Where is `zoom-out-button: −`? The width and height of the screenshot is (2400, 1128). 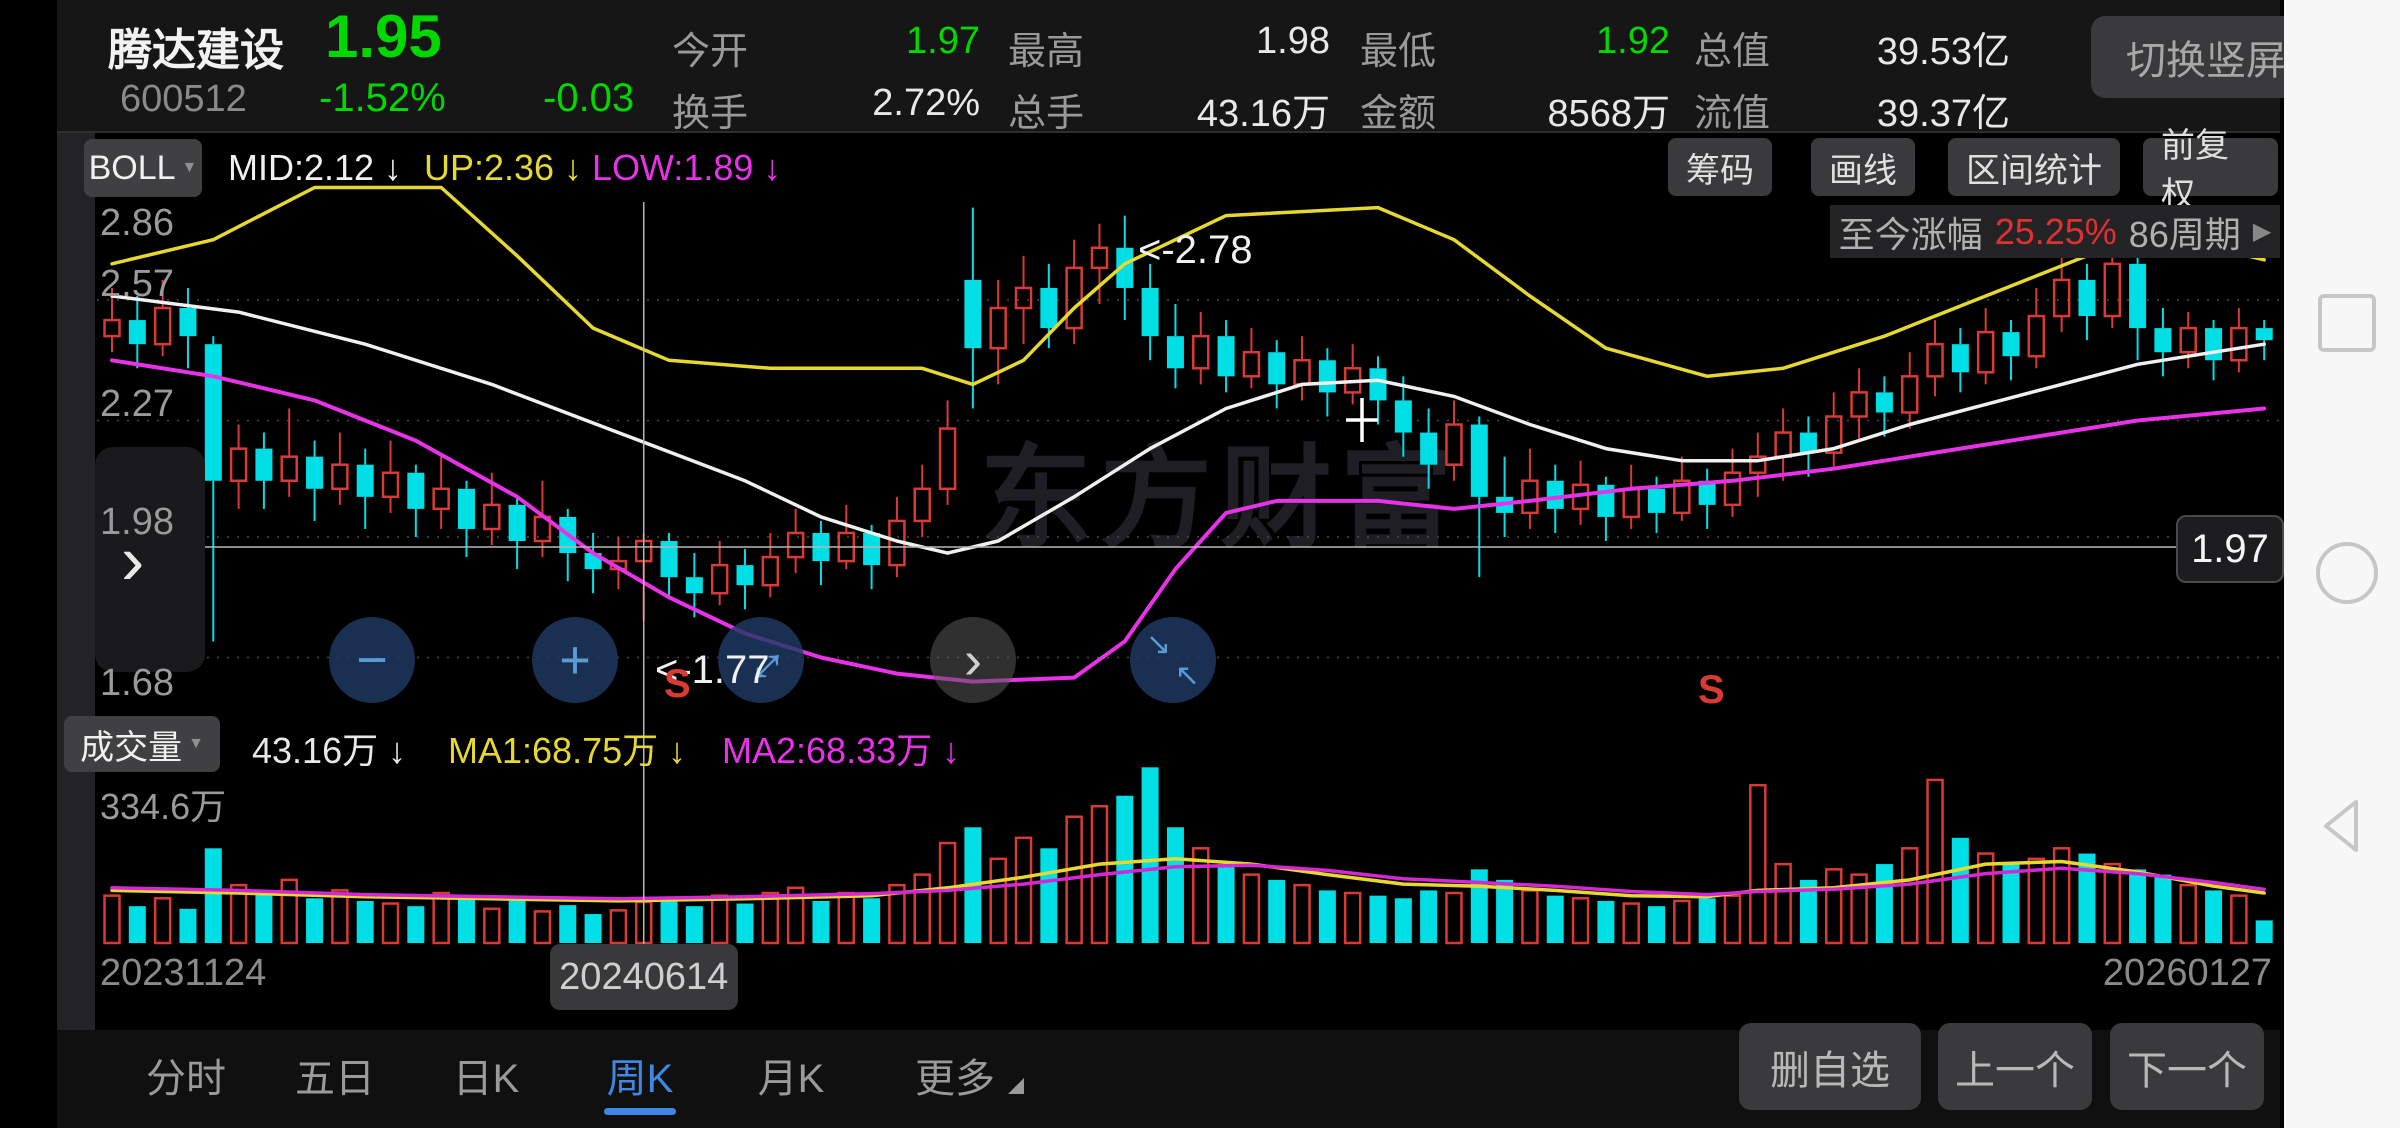 zoom-out-button: − is located at coordinates (372, 660).